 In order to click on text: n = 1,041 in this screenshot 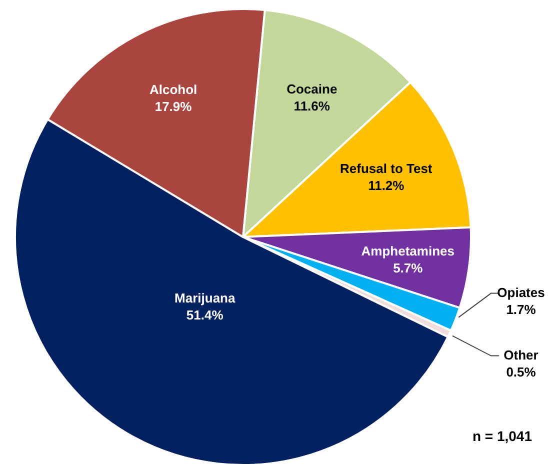, I will do `click(502, 436)`.